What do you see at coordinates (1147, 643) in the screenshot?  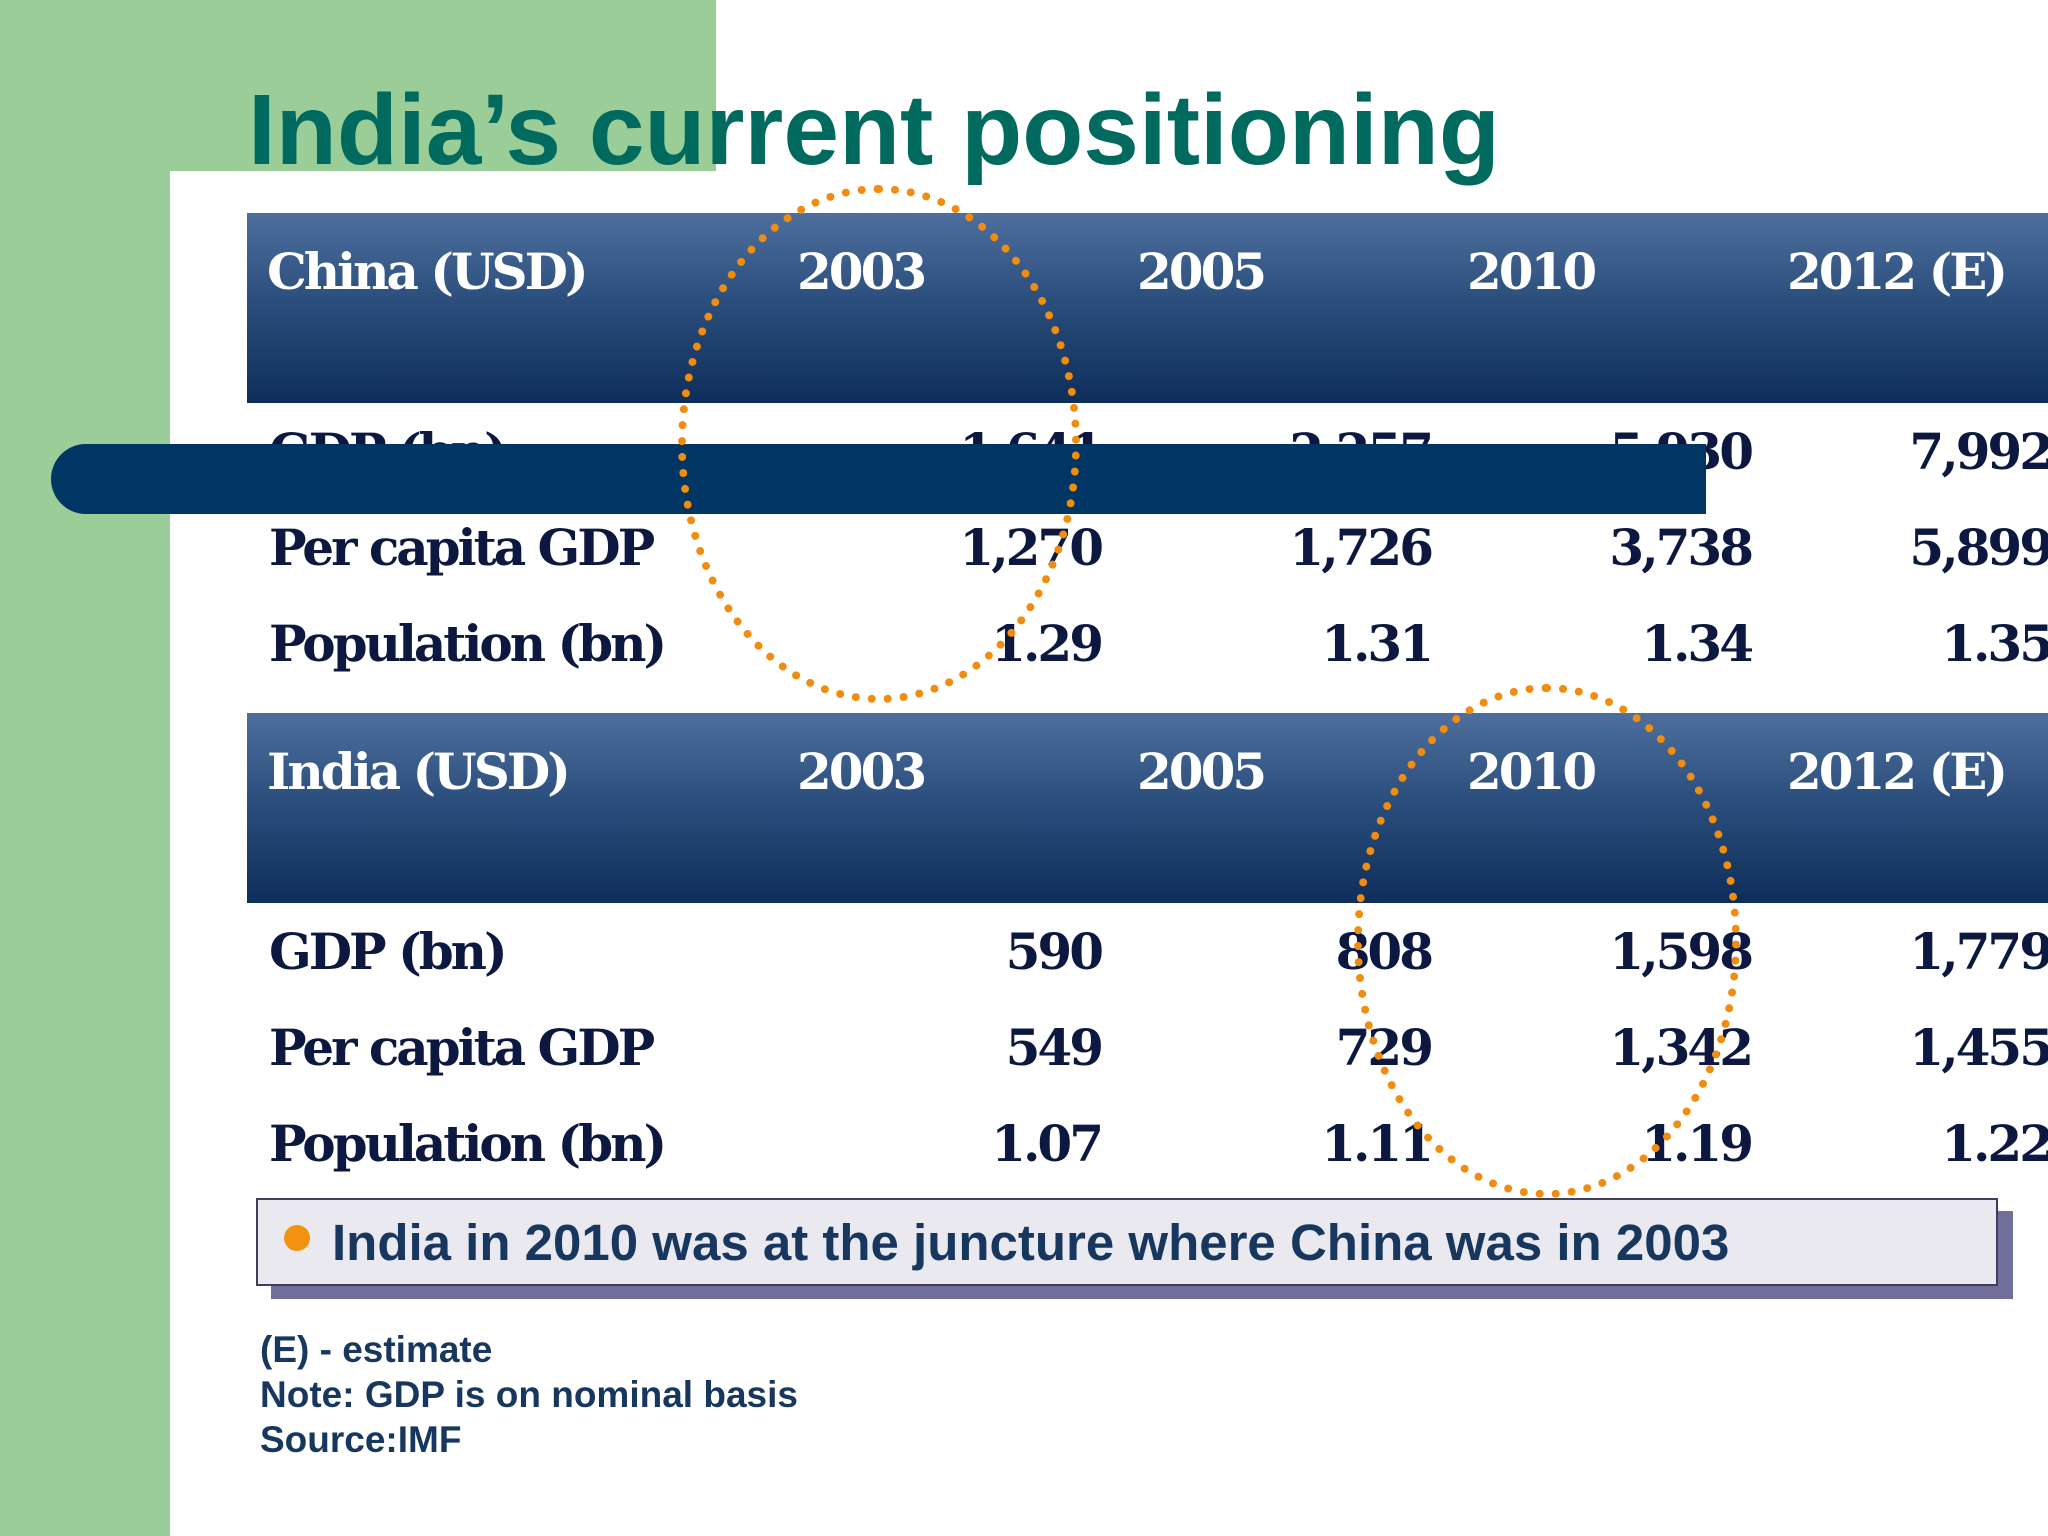 I see `table-row: Population (bn) 1.29 1.31 1.34 1.35` at bounding box center [1147, 643].